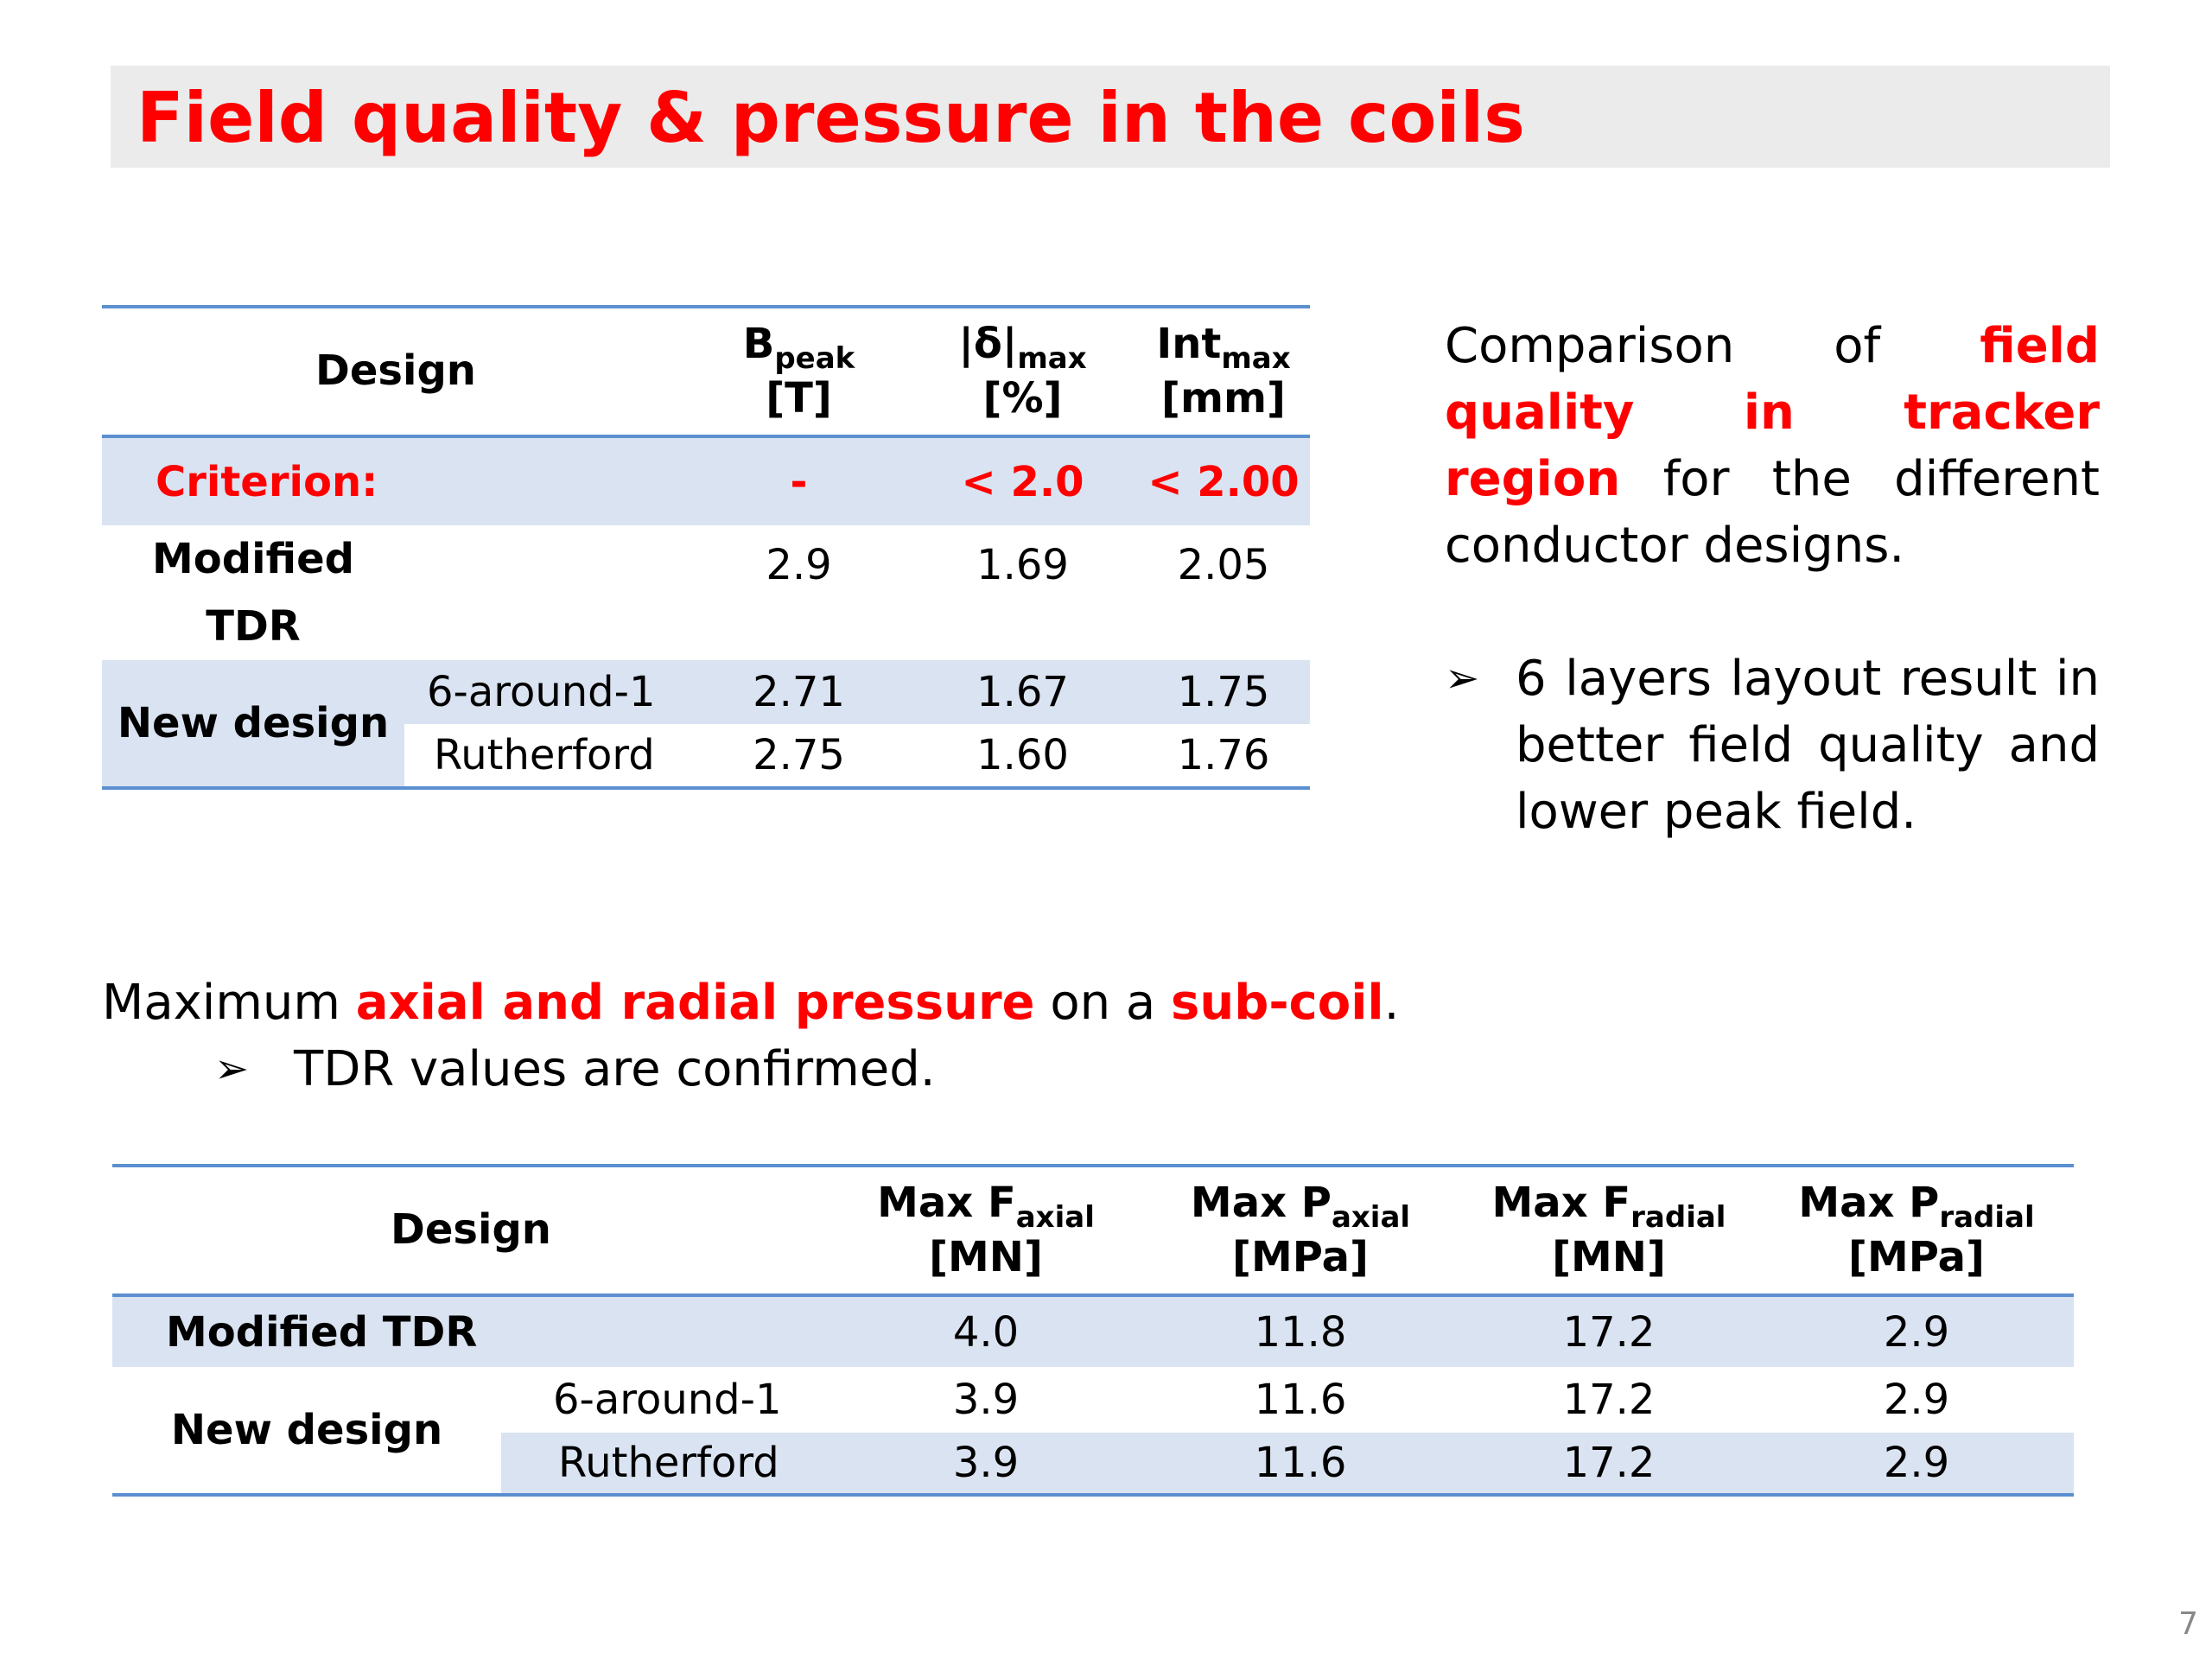  Describe the element at coordinates (1022, 565) in the screenshot. I see `modified-delta: 1.69` at that location.